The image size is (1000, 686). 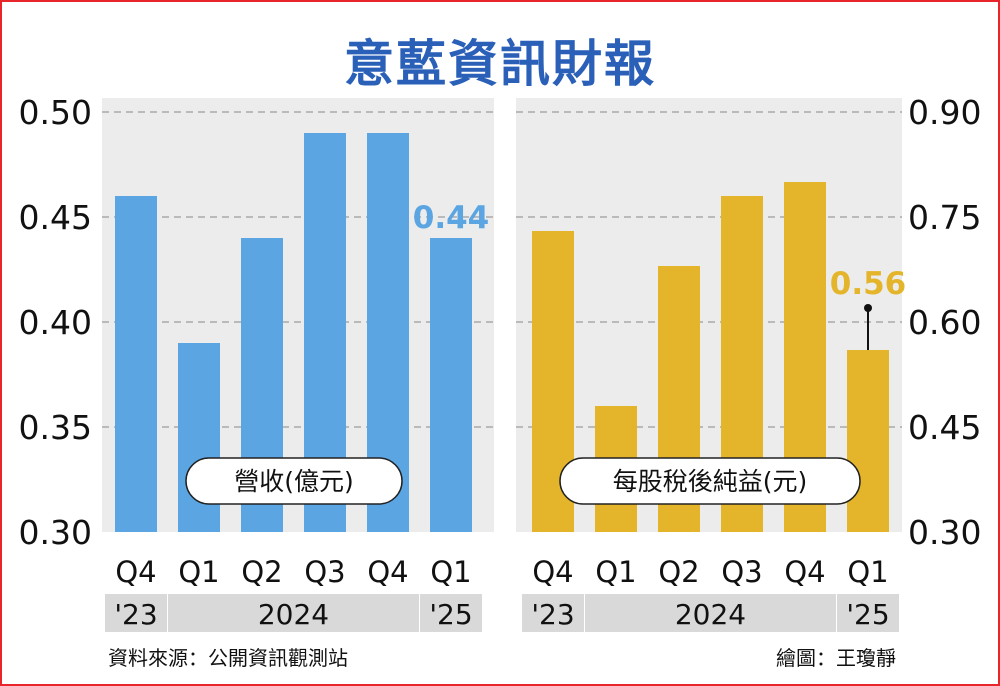 I want to click on source-note: 資料來源：公開資訊觀測站, so click(x=228, y=658).